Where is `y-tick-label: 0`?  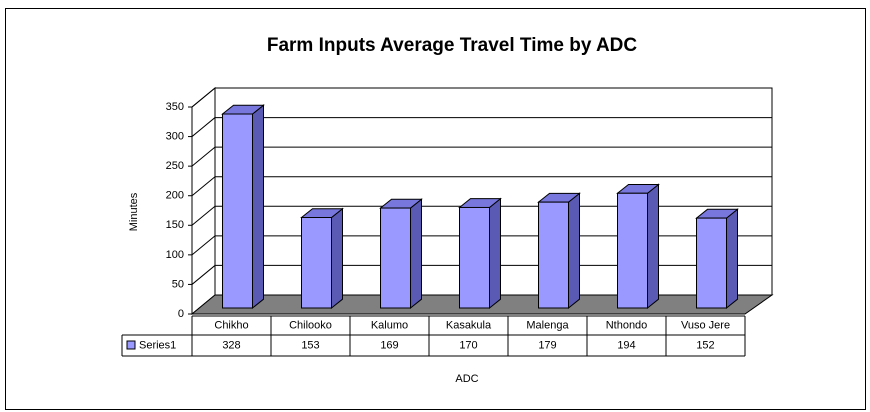 y-tick-label: 0 is located at coordinates (181, 314).